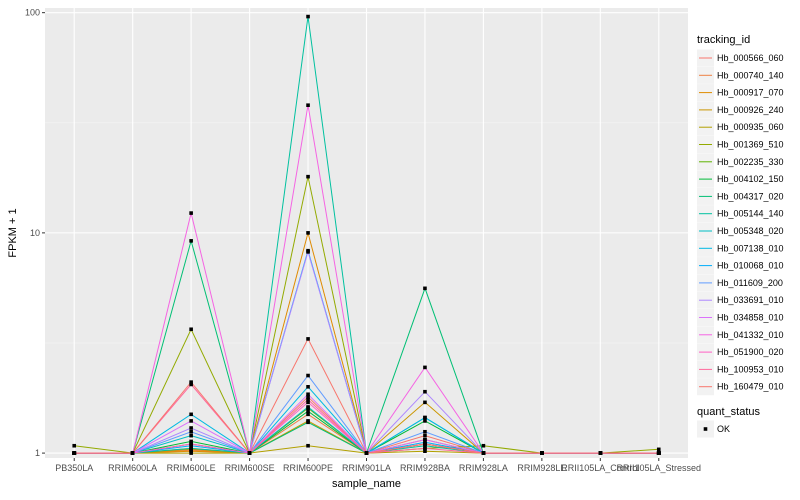 The image size is (800, 500). What do you see at coordinates (723, 40) in the screenshot?
I see `legend-title: tracking_id` at bounding box center [723, 40].